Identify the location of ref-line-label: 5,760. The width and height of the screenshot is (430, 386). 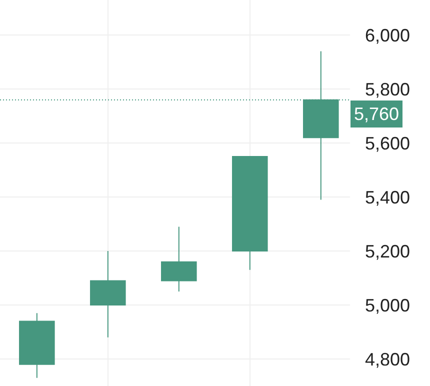
(377, 114).